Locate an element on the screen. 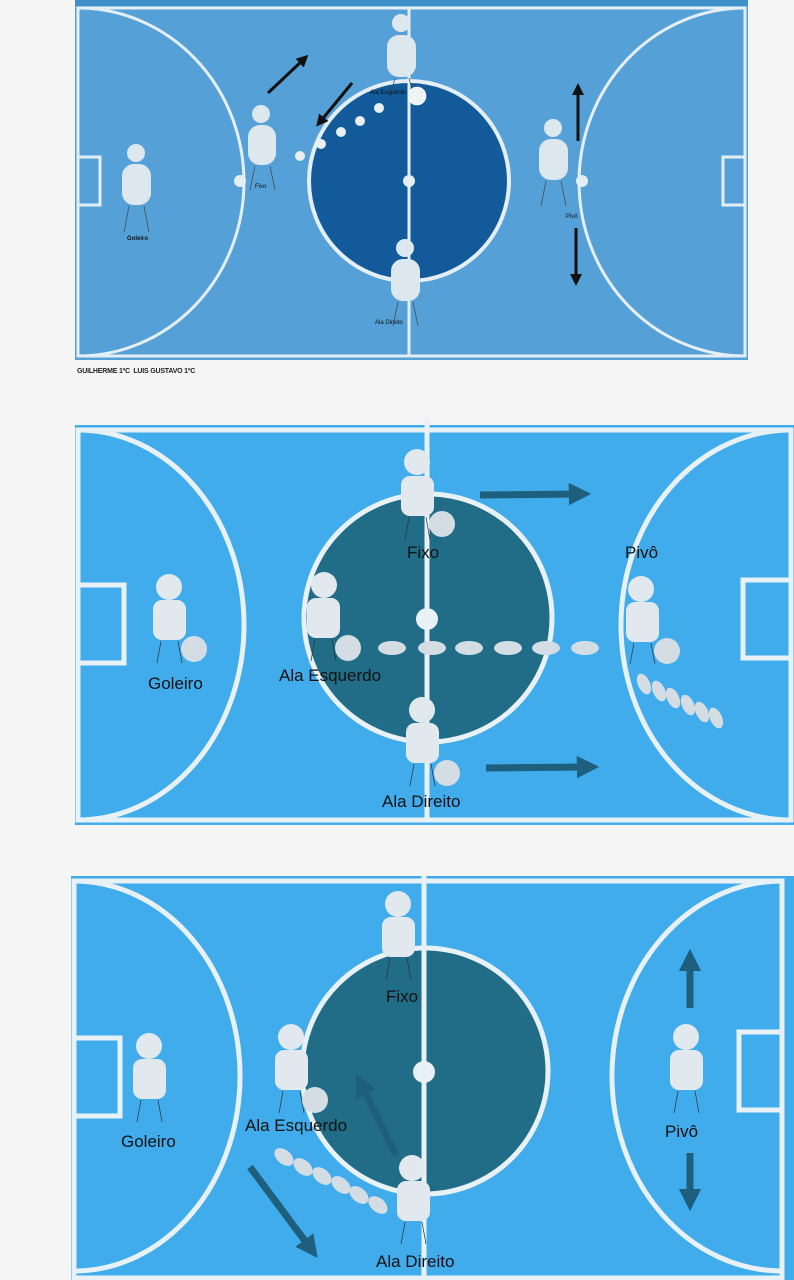 The height and width of the screenshot is (1280, 794). court-2-right-goal is located at coordinates (767, 619).